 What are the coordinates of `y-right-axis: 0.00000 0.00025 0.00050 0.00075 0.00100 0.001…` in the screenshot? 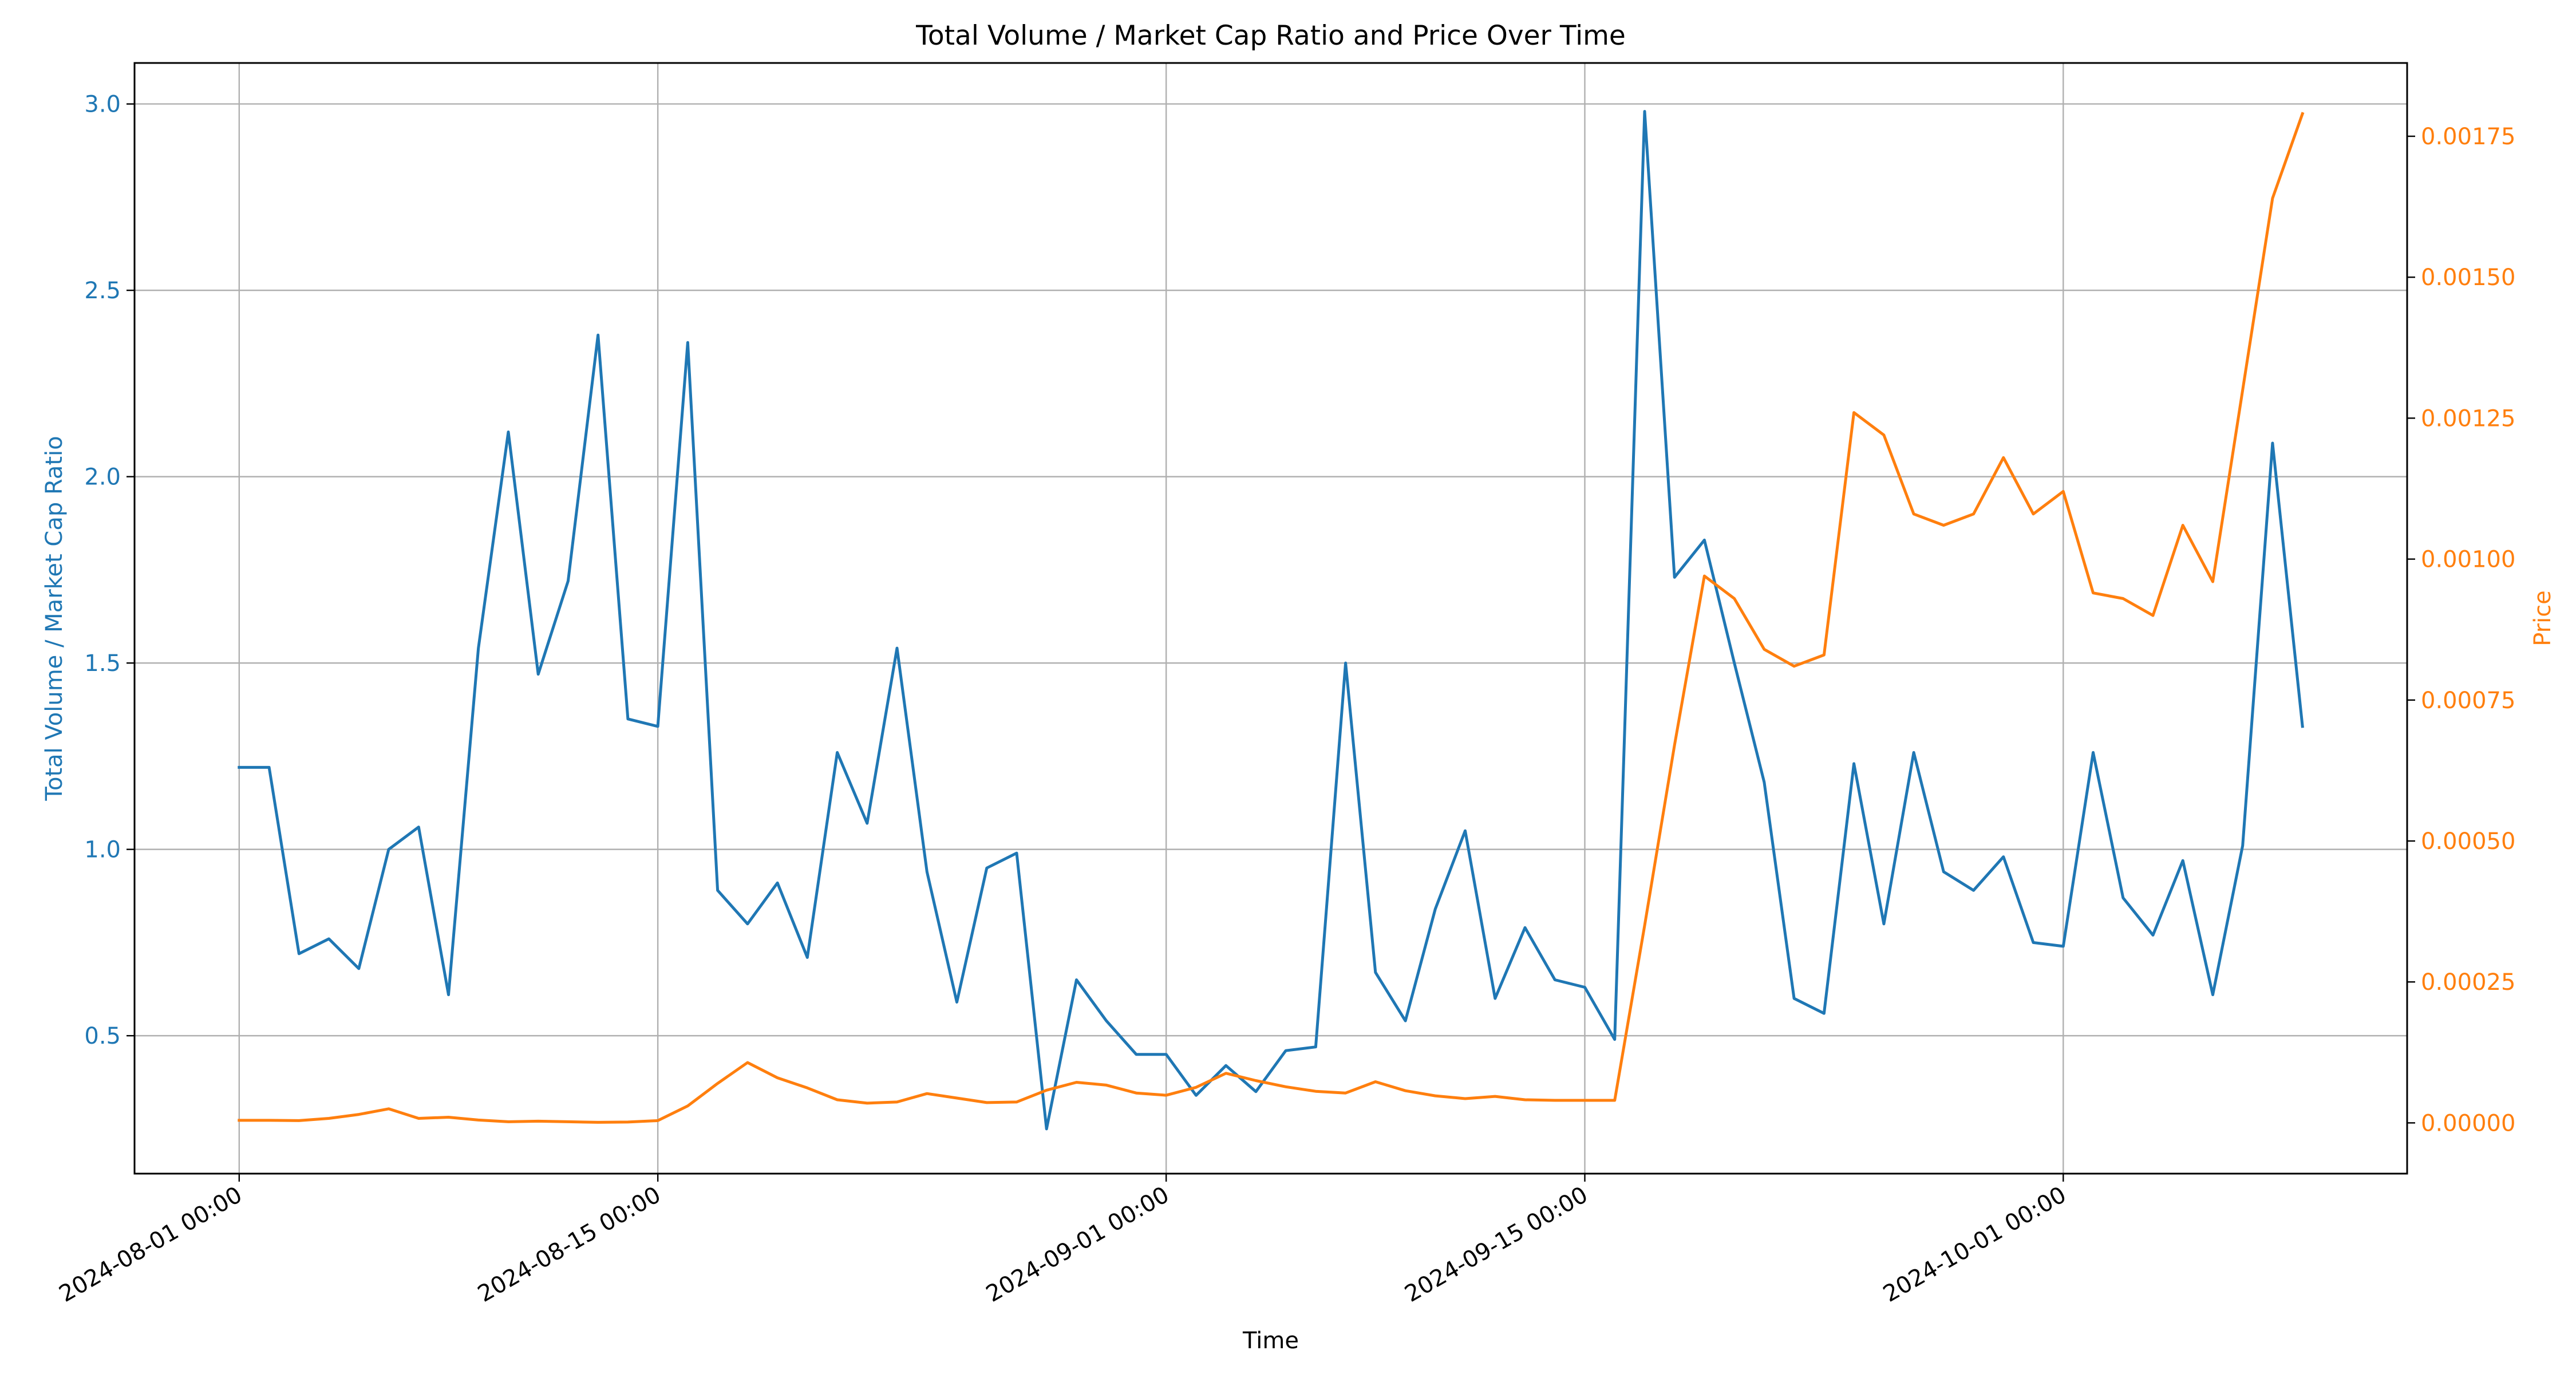 It's located at (2461, 630).